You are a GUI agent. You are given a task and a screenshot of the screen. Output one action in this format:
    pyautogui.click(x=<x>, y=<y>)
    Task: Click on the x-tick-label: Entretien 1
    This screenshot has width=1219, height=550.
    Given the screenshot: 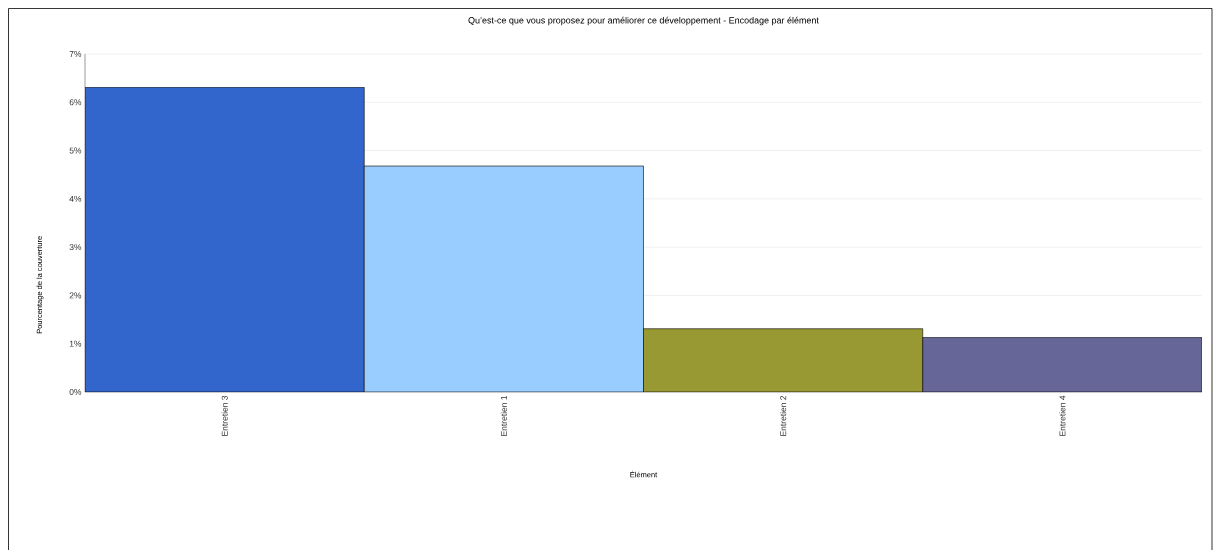 What is the action you would take?
    pyautogui.click(x=503, y=415)
    